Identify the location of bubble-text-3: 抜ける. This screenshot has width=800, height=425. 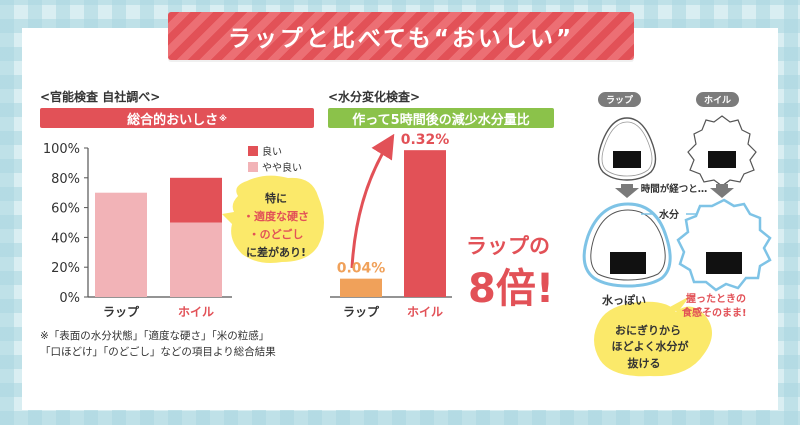
(644, 363).